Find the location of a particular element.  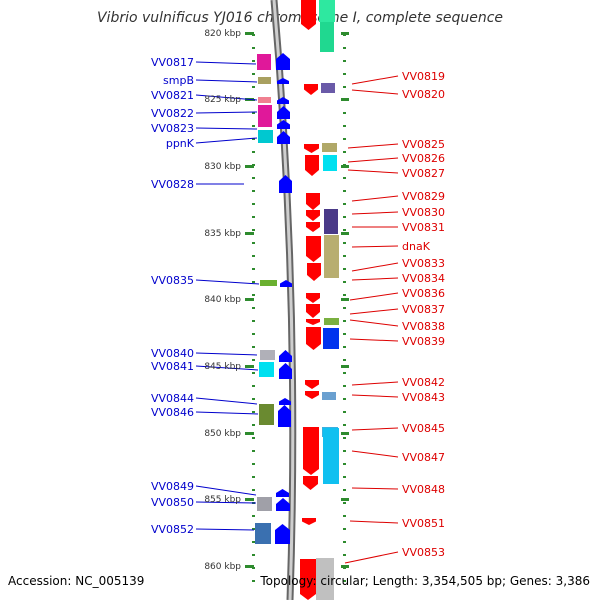

leader-line-vv0840 is located at coordinates (226, 354).